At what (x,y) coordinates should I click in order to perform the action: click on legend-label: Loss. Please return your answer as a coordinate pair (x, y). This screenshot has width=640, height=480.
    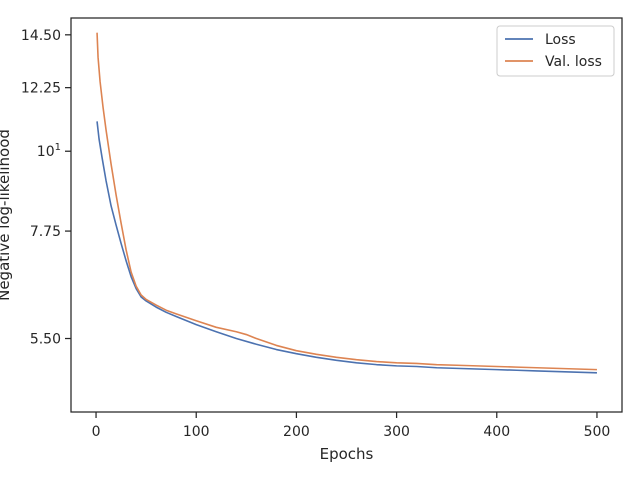
    Looking at the image, I should click on (560, 40).